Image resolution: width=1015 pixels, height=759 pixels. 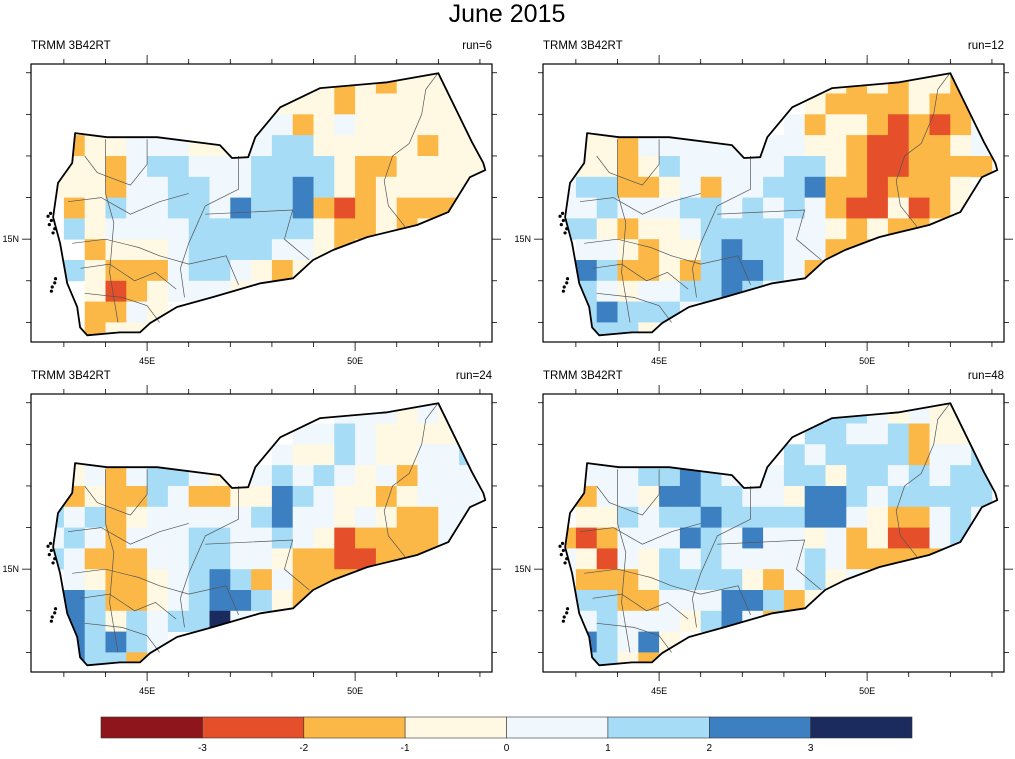 What do you see at coordinates (477, 46) in the screenshot?
I see `panel-run-label: run=6` at bounding box center [477, 46].